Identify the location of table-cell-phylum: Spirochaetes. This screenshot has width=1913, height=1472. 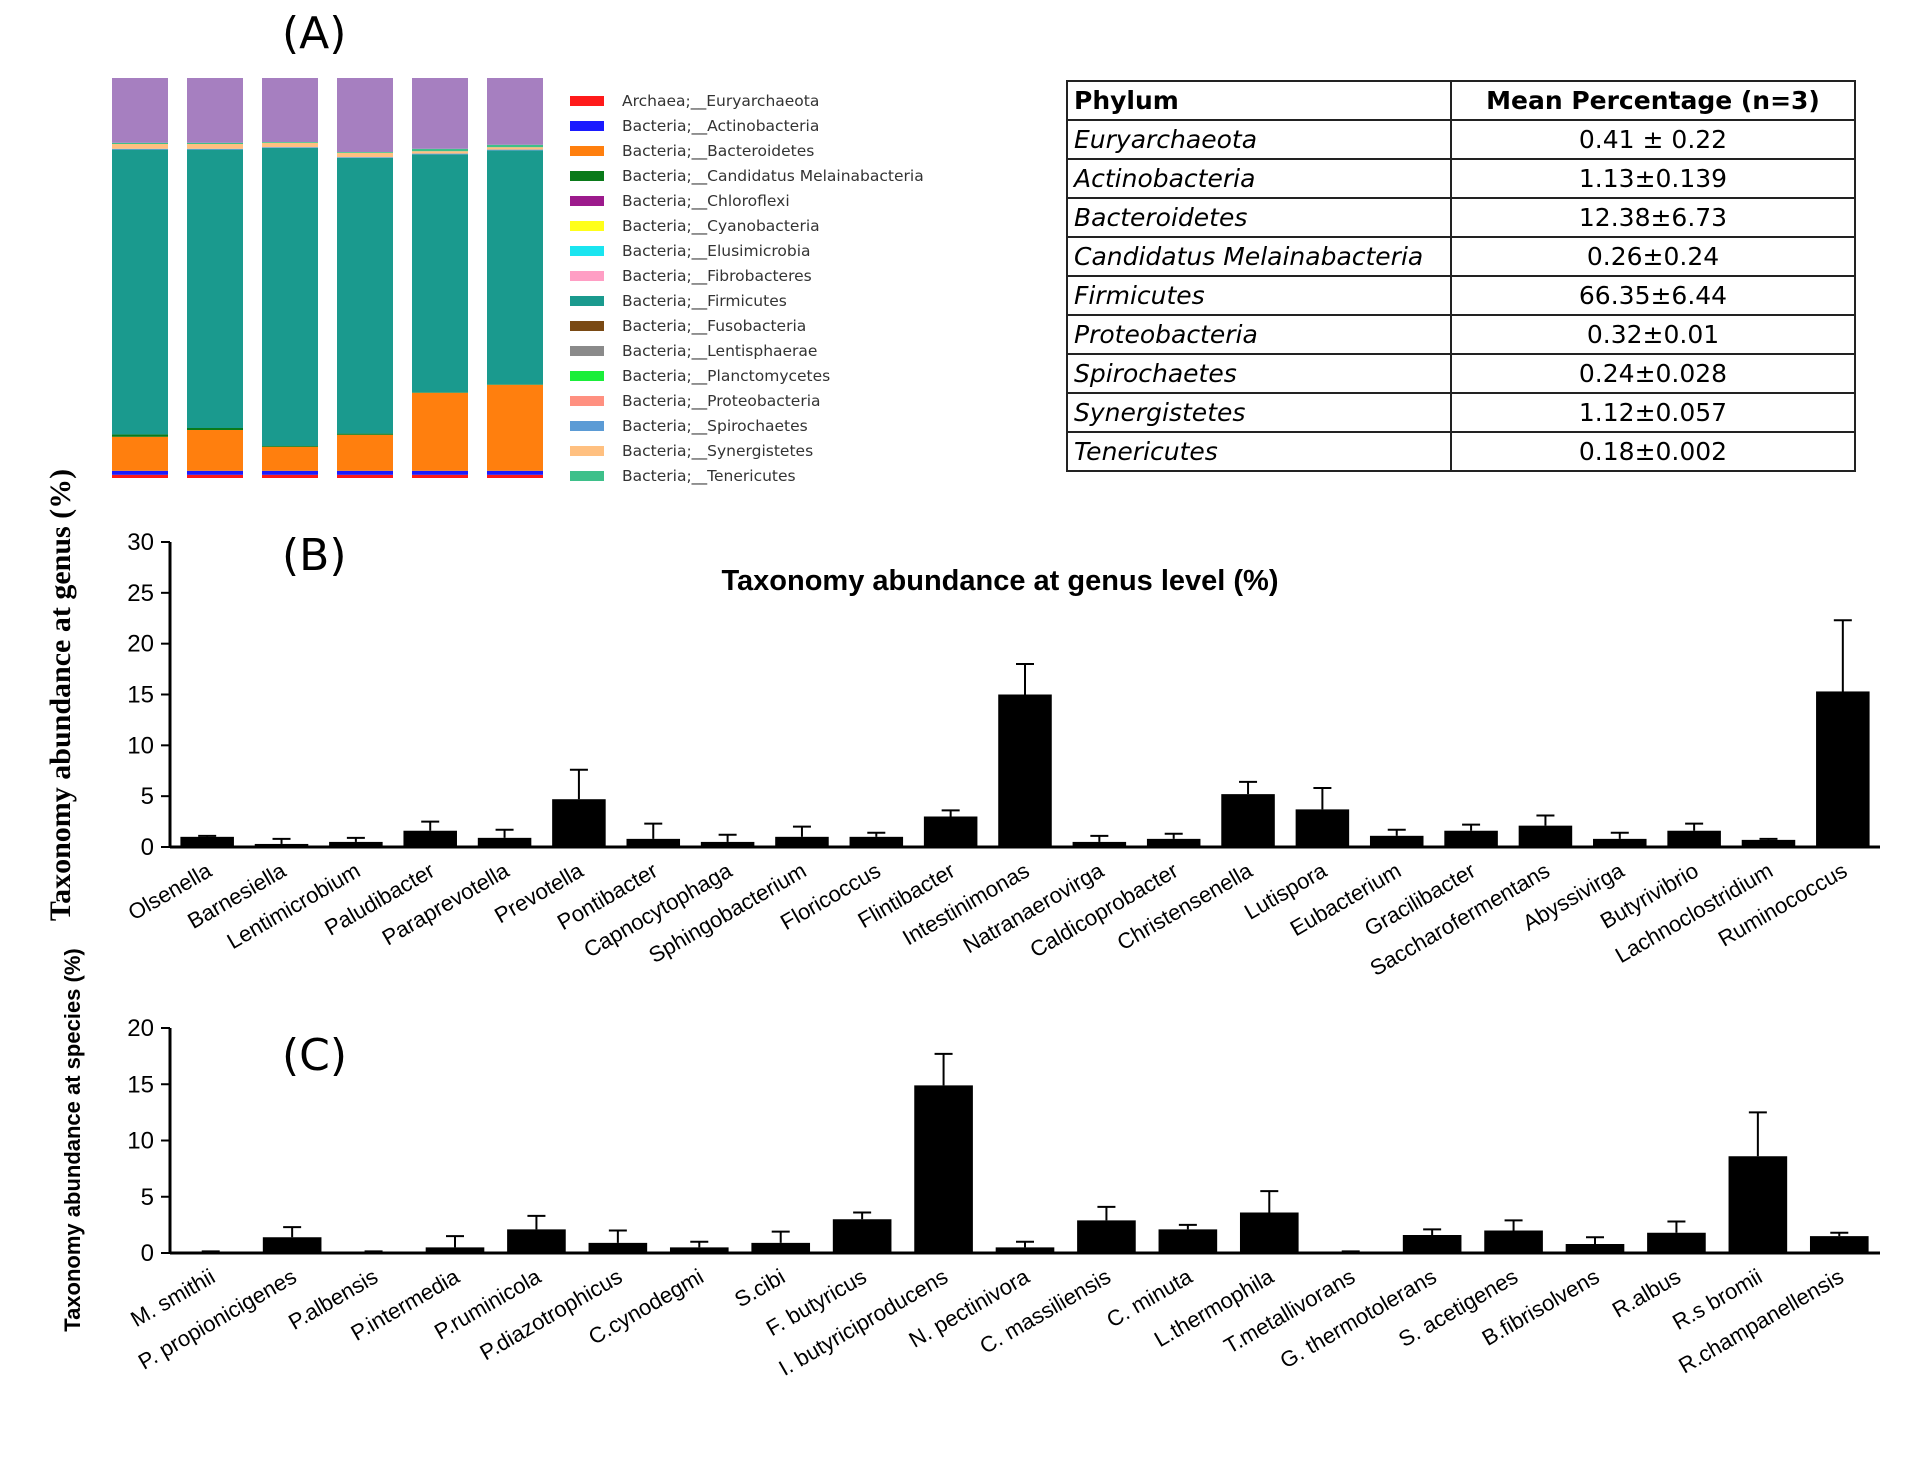
(1259, 373).